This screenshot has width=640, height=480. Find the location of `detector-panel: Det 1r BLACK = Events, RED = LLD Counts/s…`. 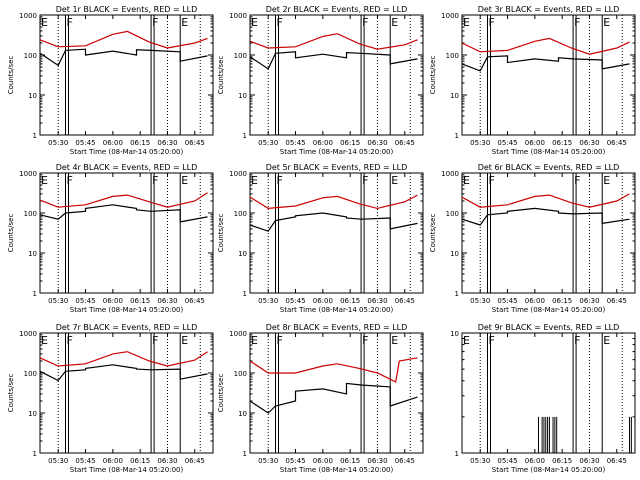

detector-panel: Det 1r BLACK = Events, RED = LLD Counts/s… is located at coordinates (110, 80).